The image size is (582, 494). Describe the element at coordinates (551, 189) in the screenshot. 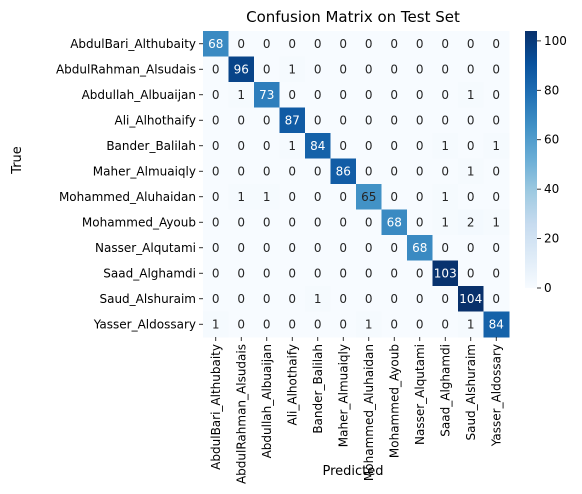

I see `colorbar-tick-label: 40` at that location.